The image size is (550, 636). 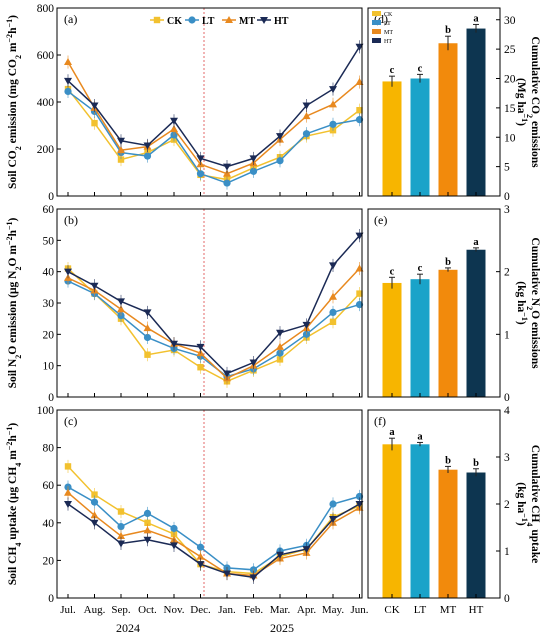 What do you see at coordinates (380, 421) in the screenshot?
I see `panel-label: (f)` at bounding box center [380, 421].